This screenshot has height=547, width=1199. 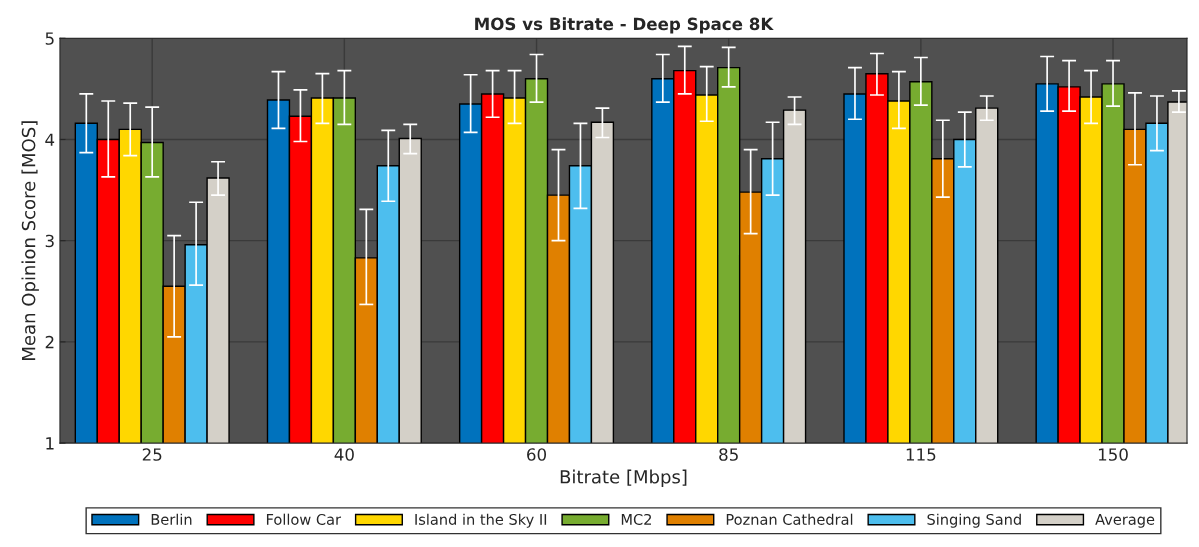 What do you see at coordinates (636, 519) in the screenshot?
I see `legend-label: MC2` at bounding box center [636, 519].